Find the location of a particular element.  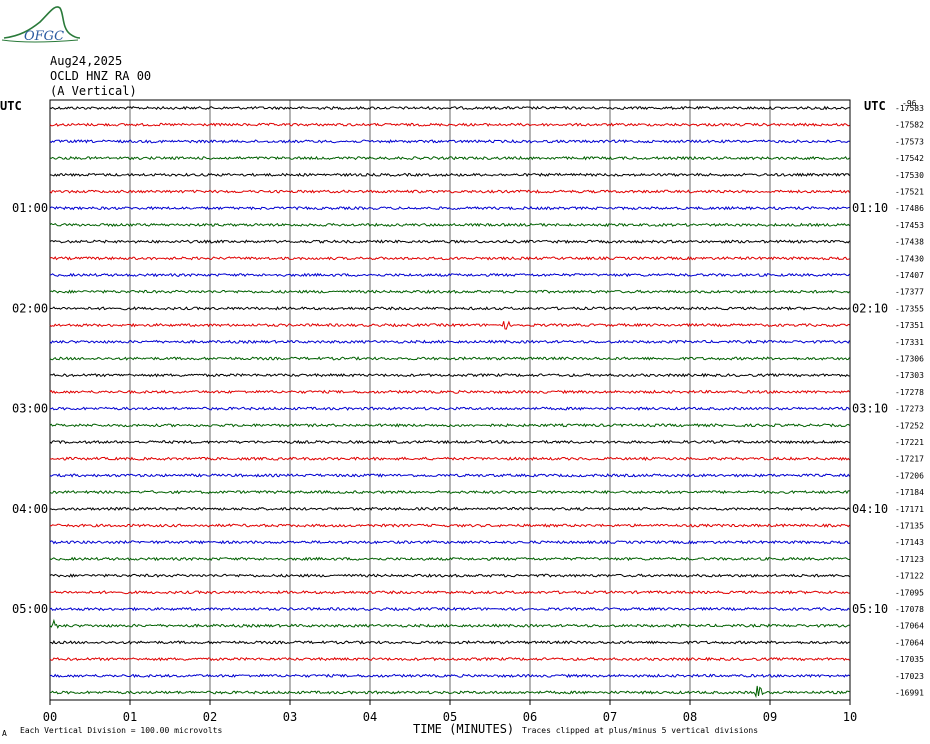

x-tick-label: 04 is located at coordinates (370, 717).